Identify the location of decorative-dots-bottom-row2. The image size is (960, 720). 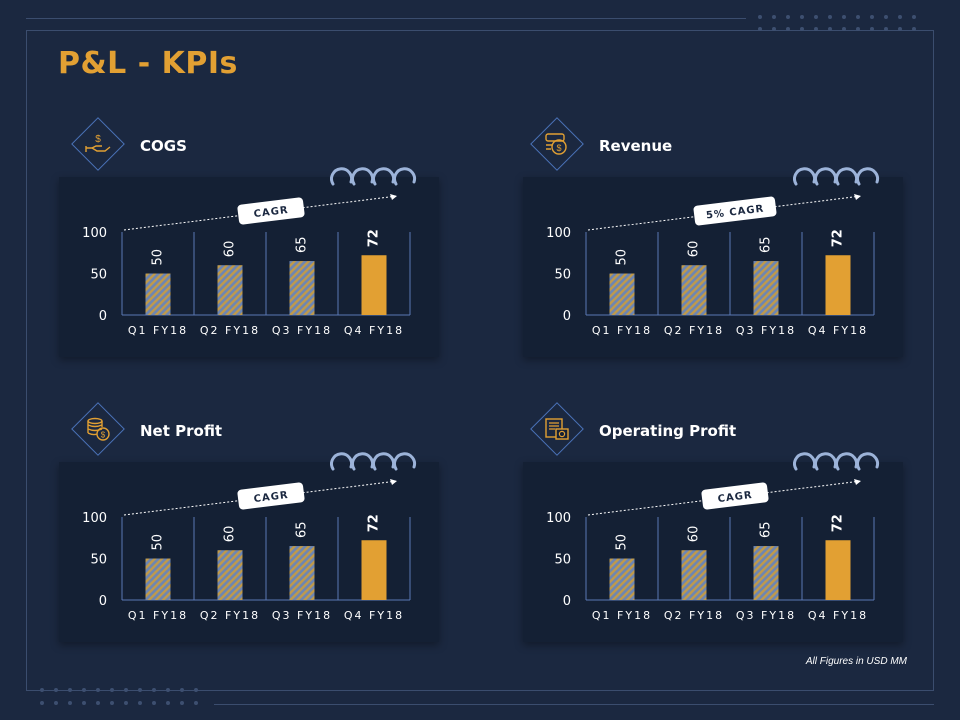
(119, 703).